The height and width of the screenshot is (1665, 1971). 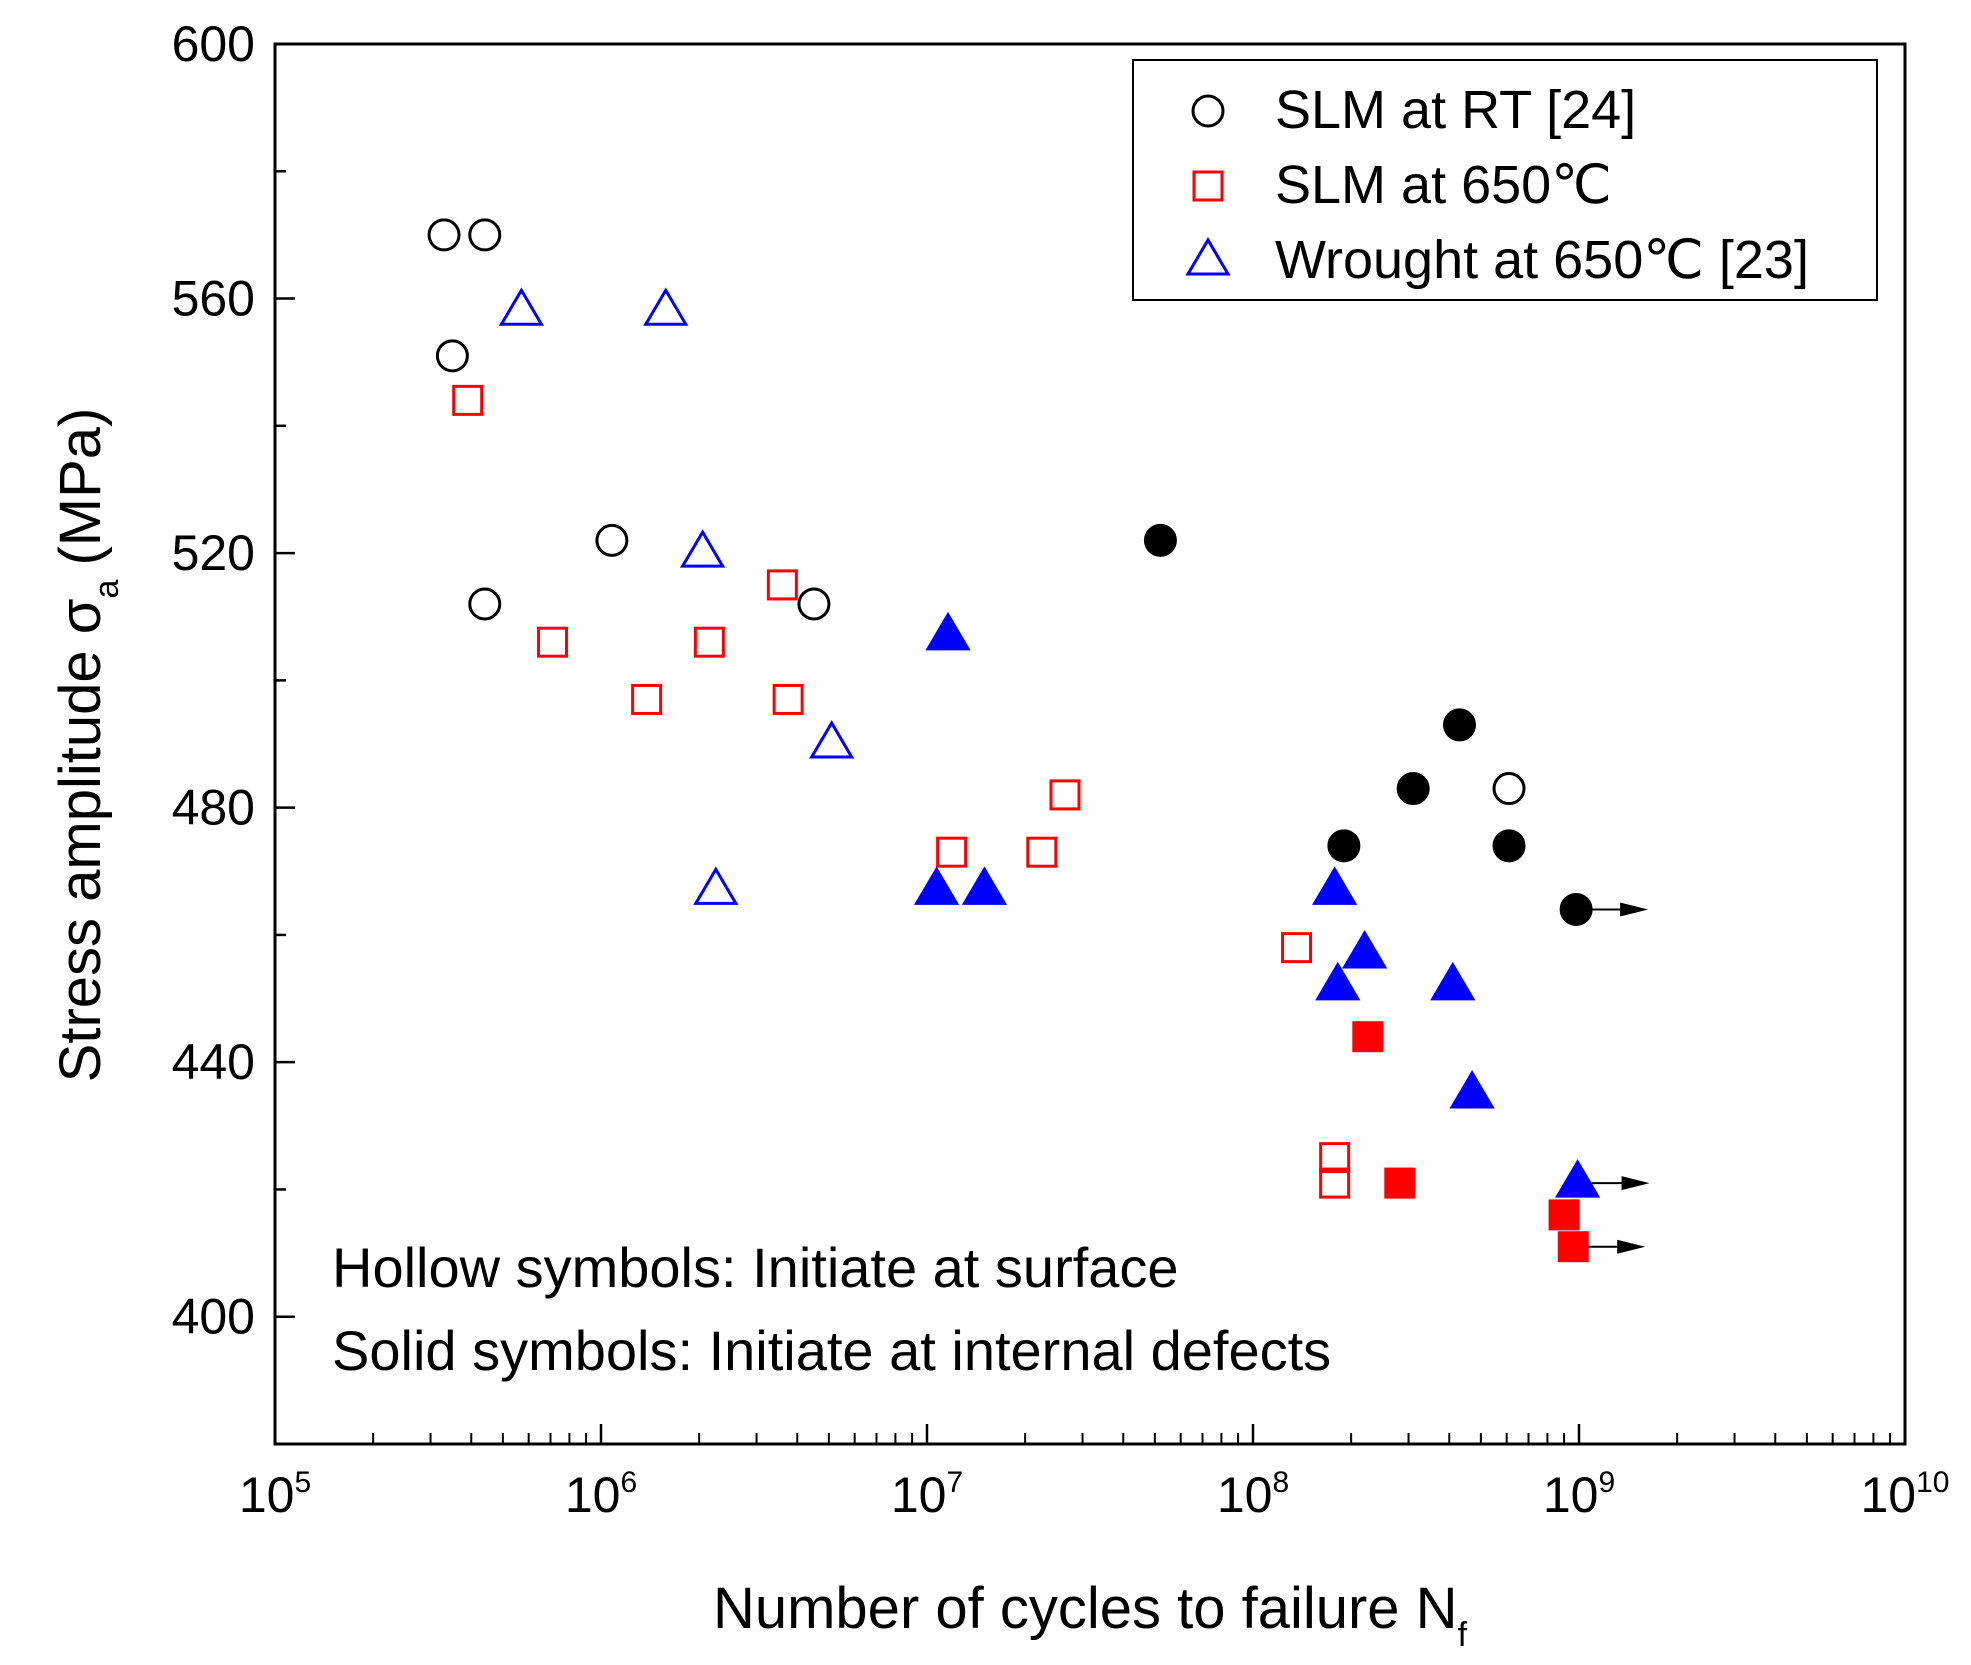 I want to click on legend-box, so click(x=1505, y=180).